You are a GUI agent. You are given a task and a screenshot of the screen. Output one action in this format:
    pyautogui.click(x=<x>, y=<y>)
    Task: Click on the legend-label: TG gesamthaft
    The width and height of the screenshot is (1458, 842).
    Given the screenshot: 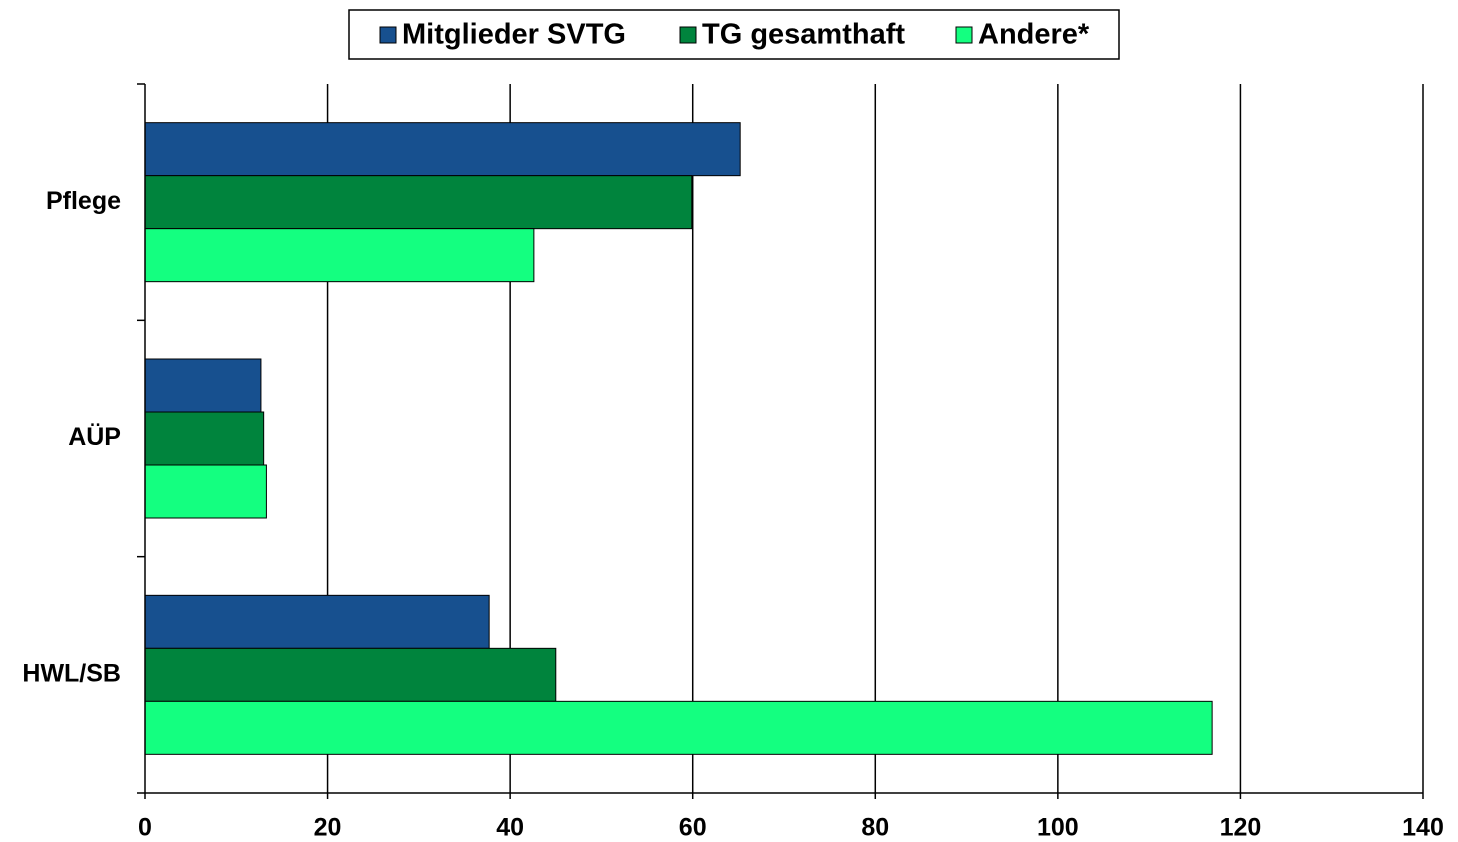 What is the action you would take?
    pyautogui.click(x=803, y=35)
    